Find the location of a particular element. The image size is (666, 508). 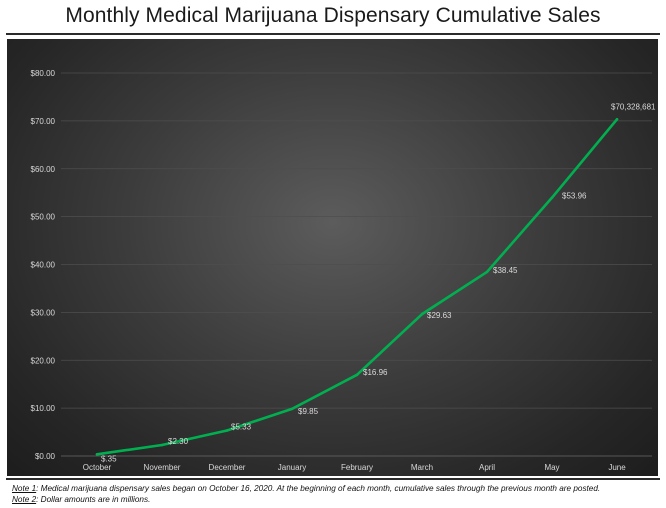

x-tick-label: May is located at coordinates (551, 467).